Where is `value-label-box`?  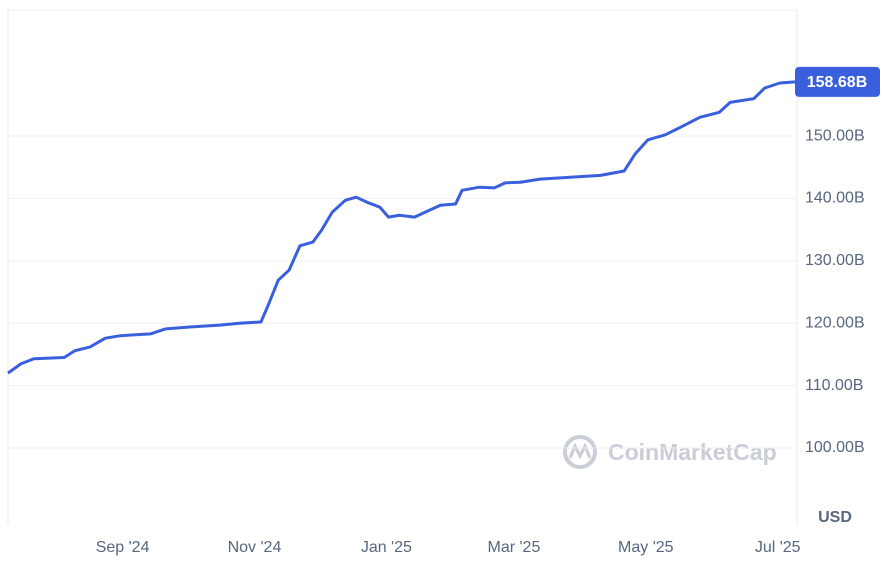
value-label-box is located at coordinates (837, 81).